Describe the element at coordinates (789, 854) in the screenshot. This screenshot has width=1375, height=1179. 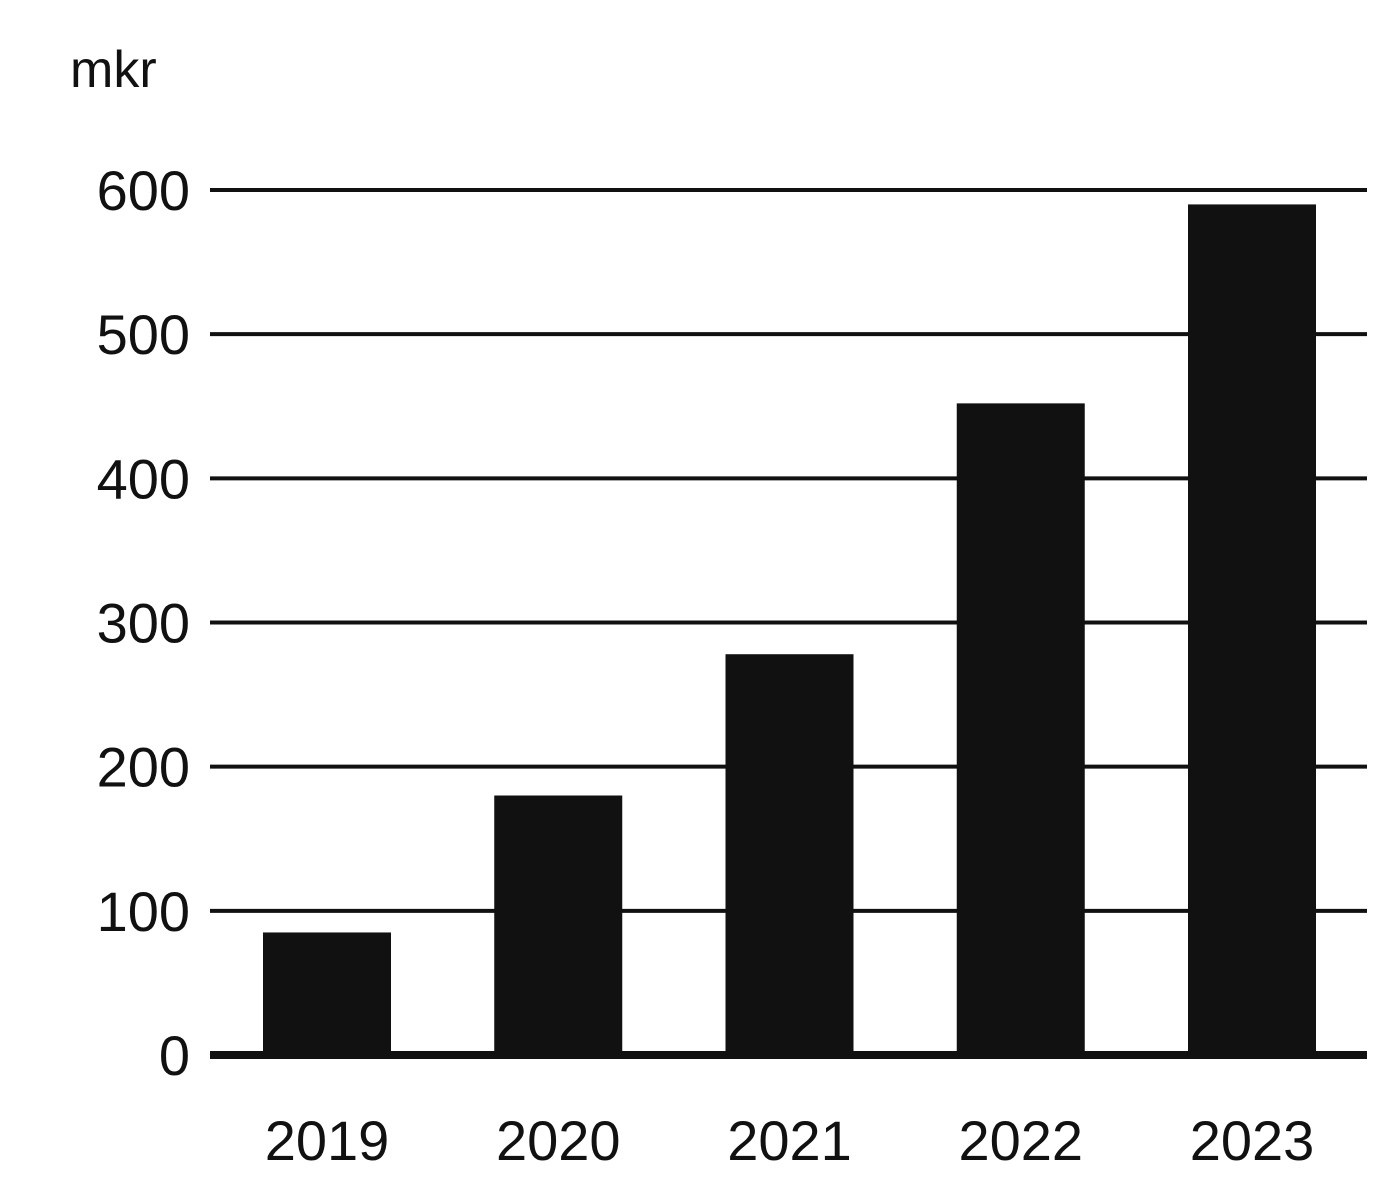
I see `bar-2021` at that location.